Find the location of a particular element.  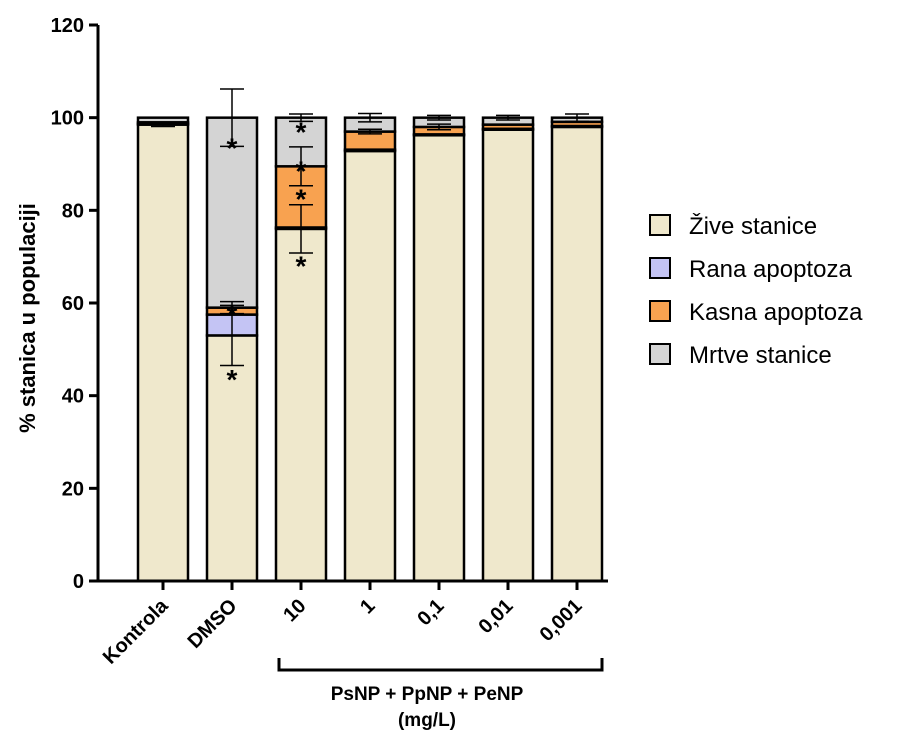

group-bracket-line is located at coordinates (440, 665).